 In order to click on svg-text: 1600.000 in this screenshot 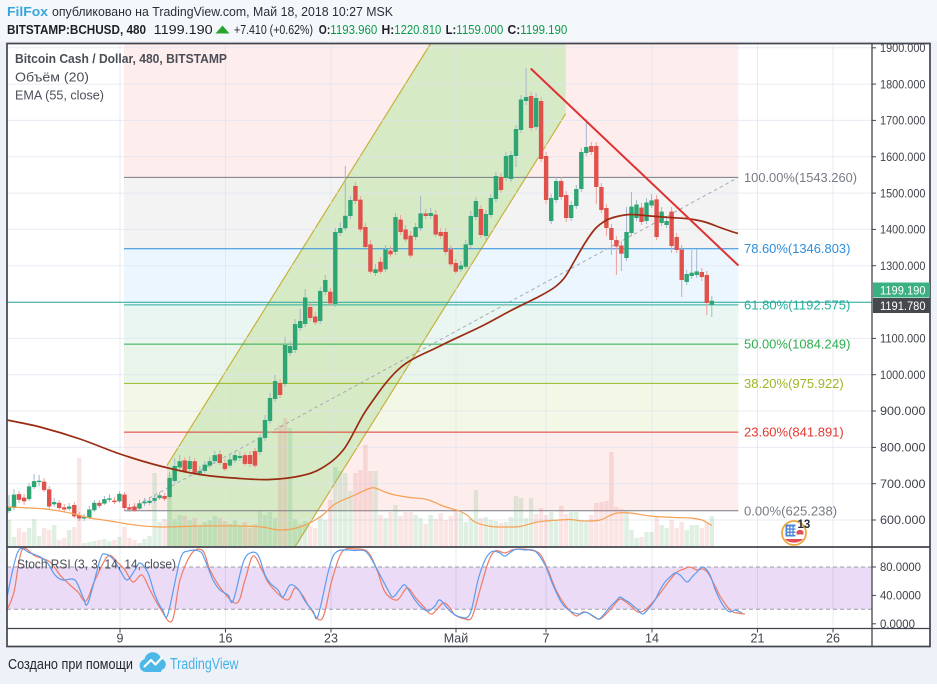, I will do `click(903, 157)`.